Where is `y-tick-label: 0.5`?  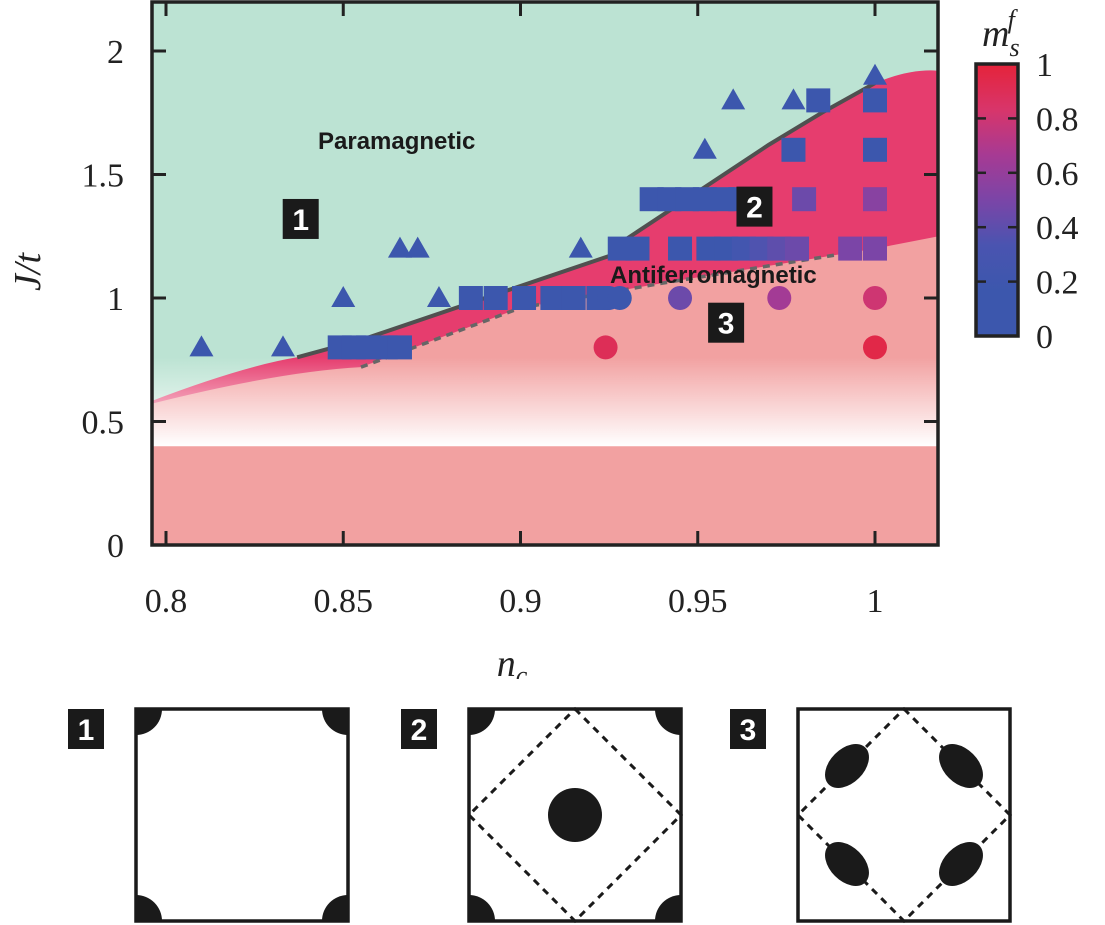 y-tick-label: 0.5 is located at coordinates (103, 423).